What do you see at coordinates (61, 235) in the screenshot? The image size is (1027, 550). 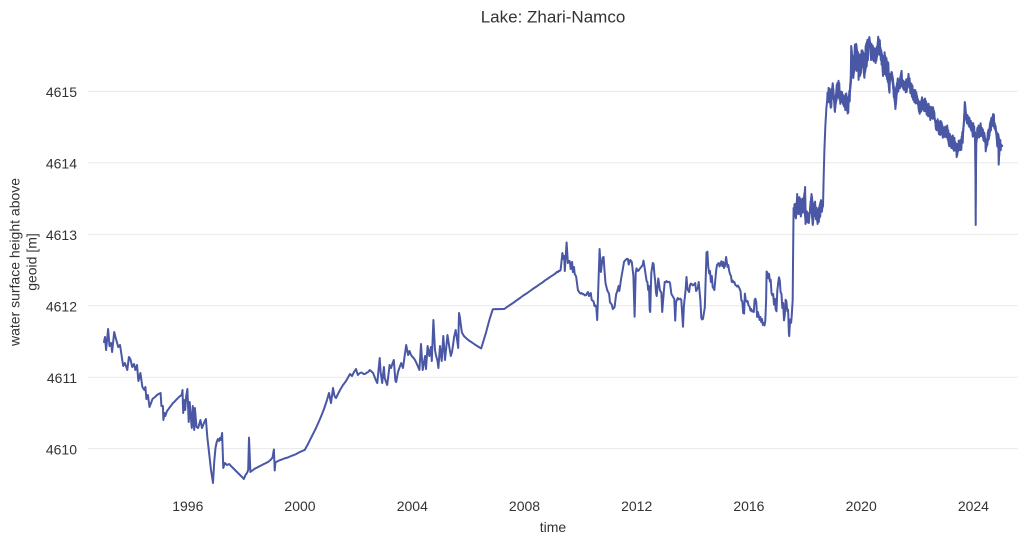 I see `svg-text: 4613` at bounding box center [61, 235].